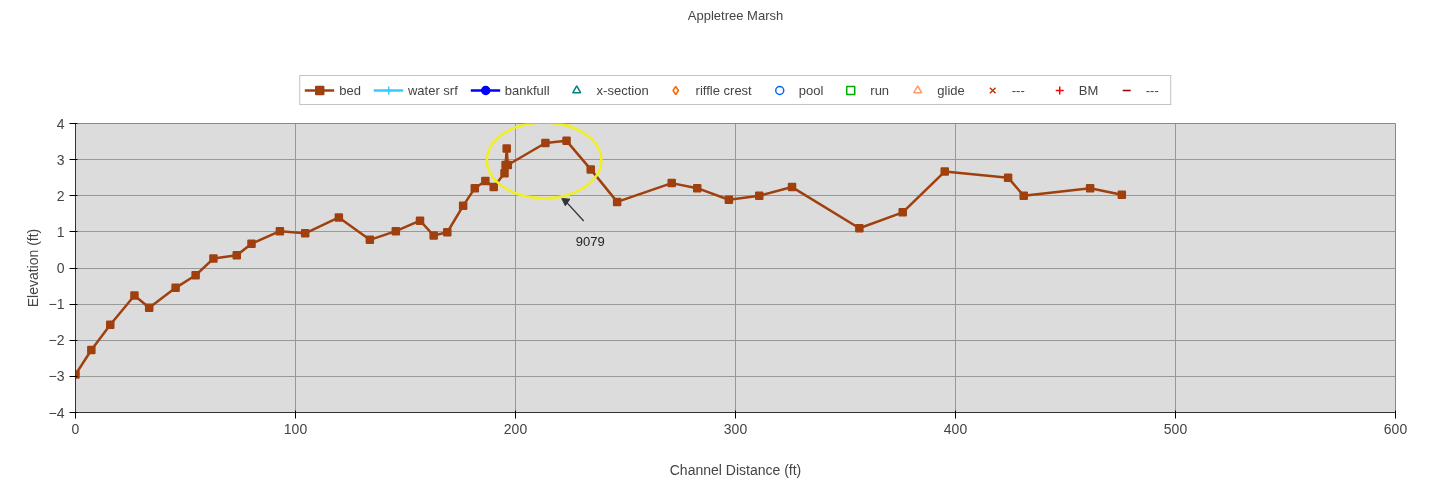 This screenshot has height=491, width=1437. Describe the element at coordinates (32, 268) in the screenshot. I see `y-axis-title: Elevation (ft)` at that location.